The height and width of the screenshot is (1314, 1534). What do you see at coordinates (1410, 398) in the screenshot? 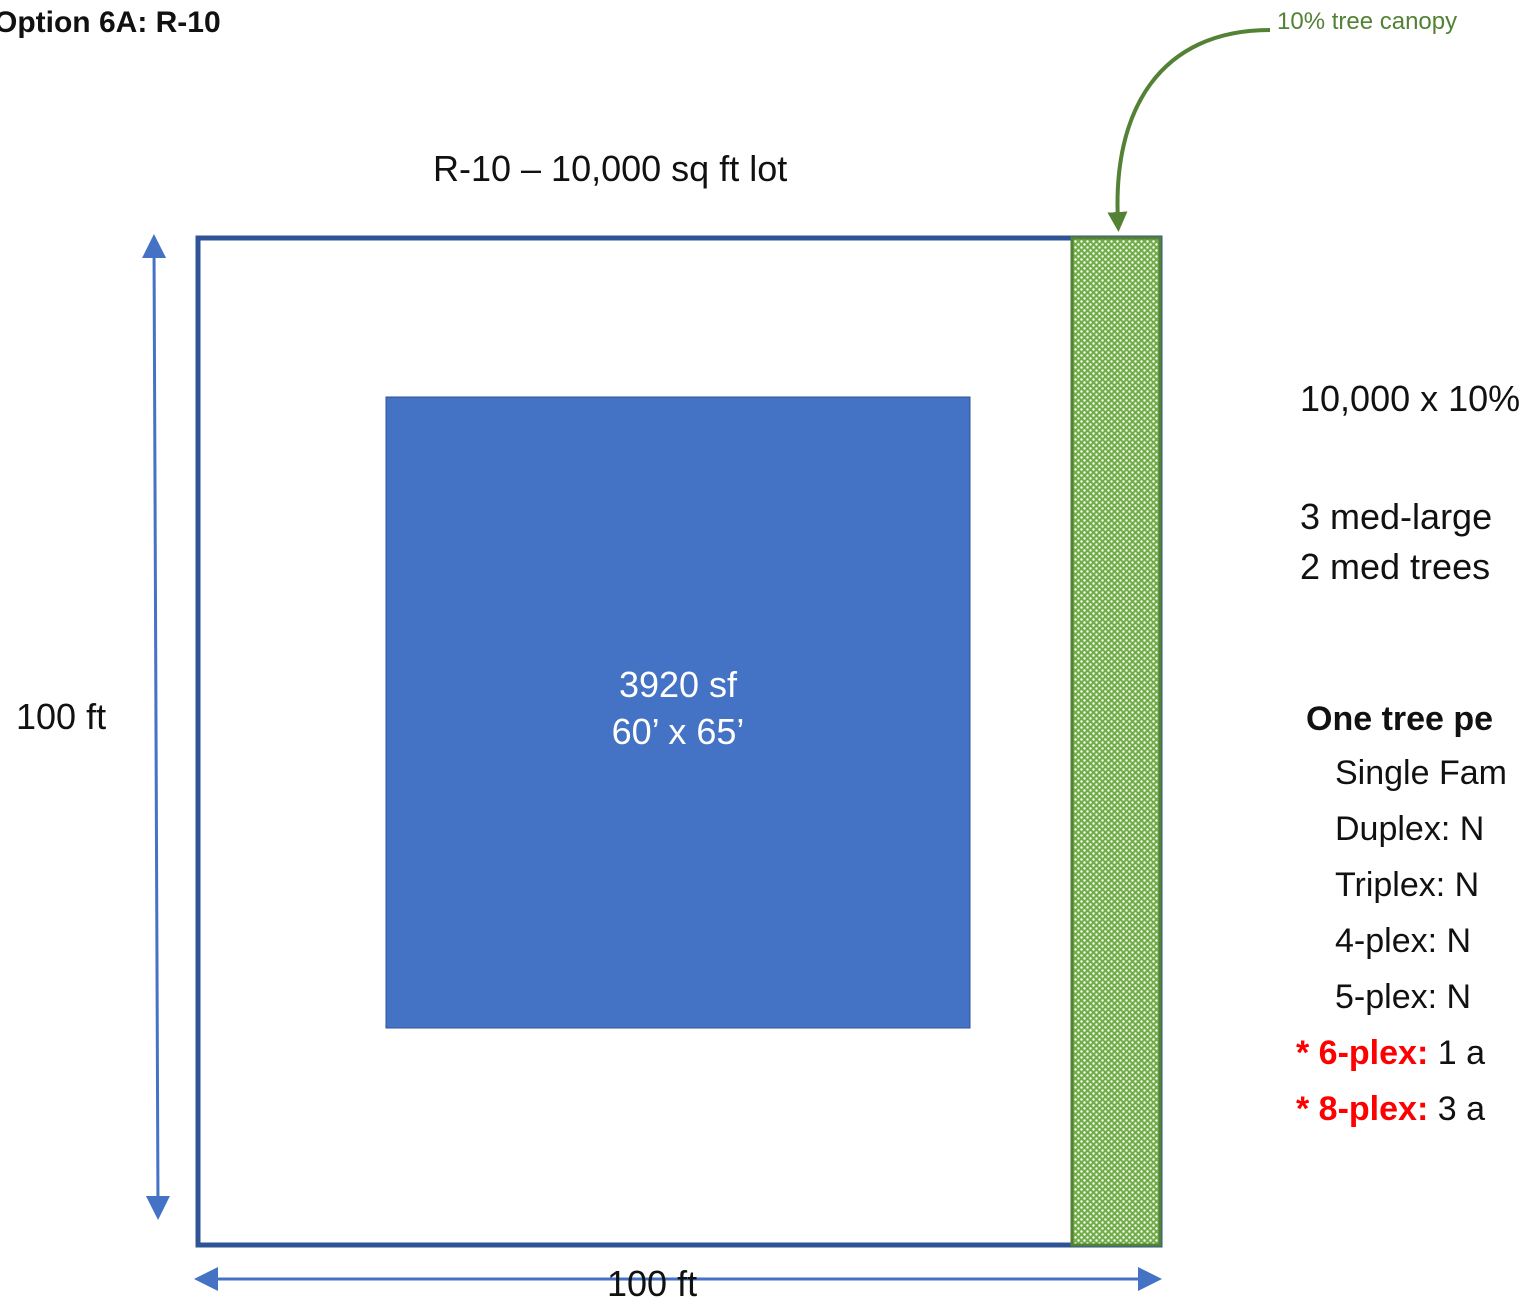
I see `canopy-calculation: 10,000 x 10%` at bounding box center [1410, 398].